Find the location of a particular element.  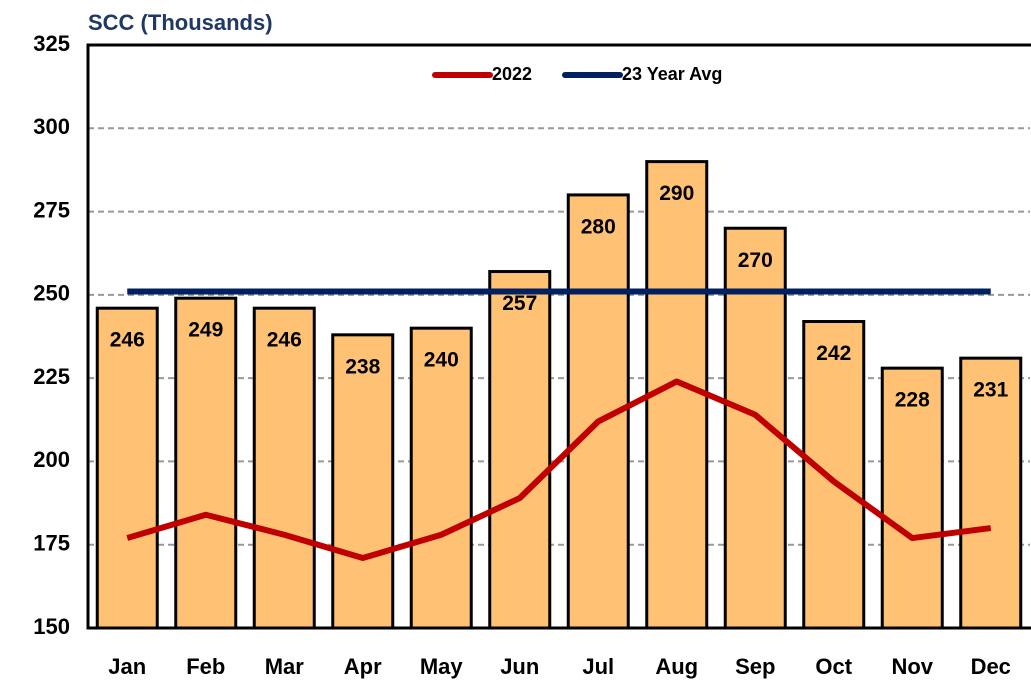

x-tick-label: Dec is located at coordinates (991, 666).